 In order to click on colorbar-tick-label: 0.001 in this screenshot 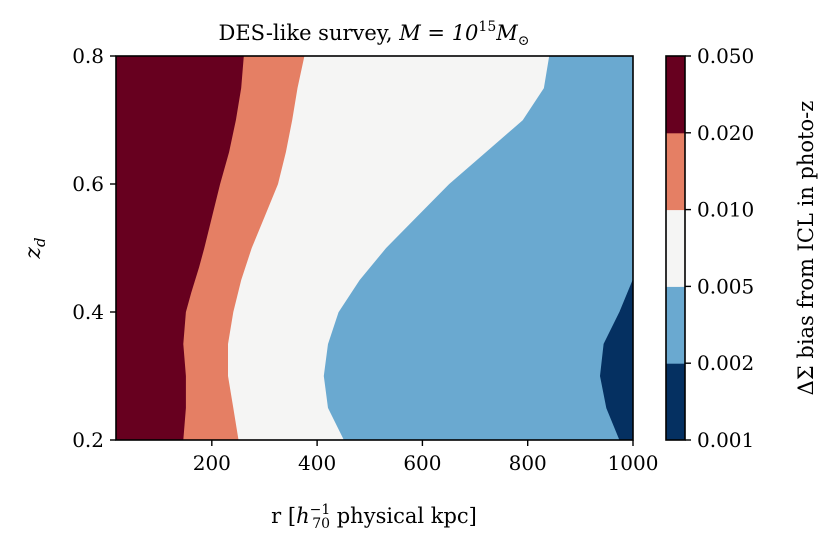, I will do `click(725, 440)`.